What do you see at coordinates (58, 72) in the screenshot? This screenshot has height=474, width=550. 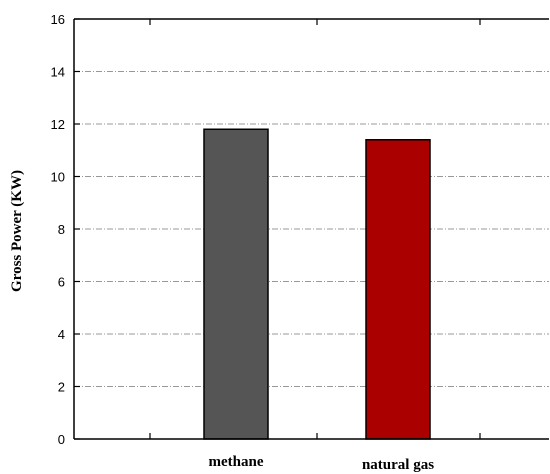 I see `y-tick-label-7: 14` at bounding box center [58, 72].